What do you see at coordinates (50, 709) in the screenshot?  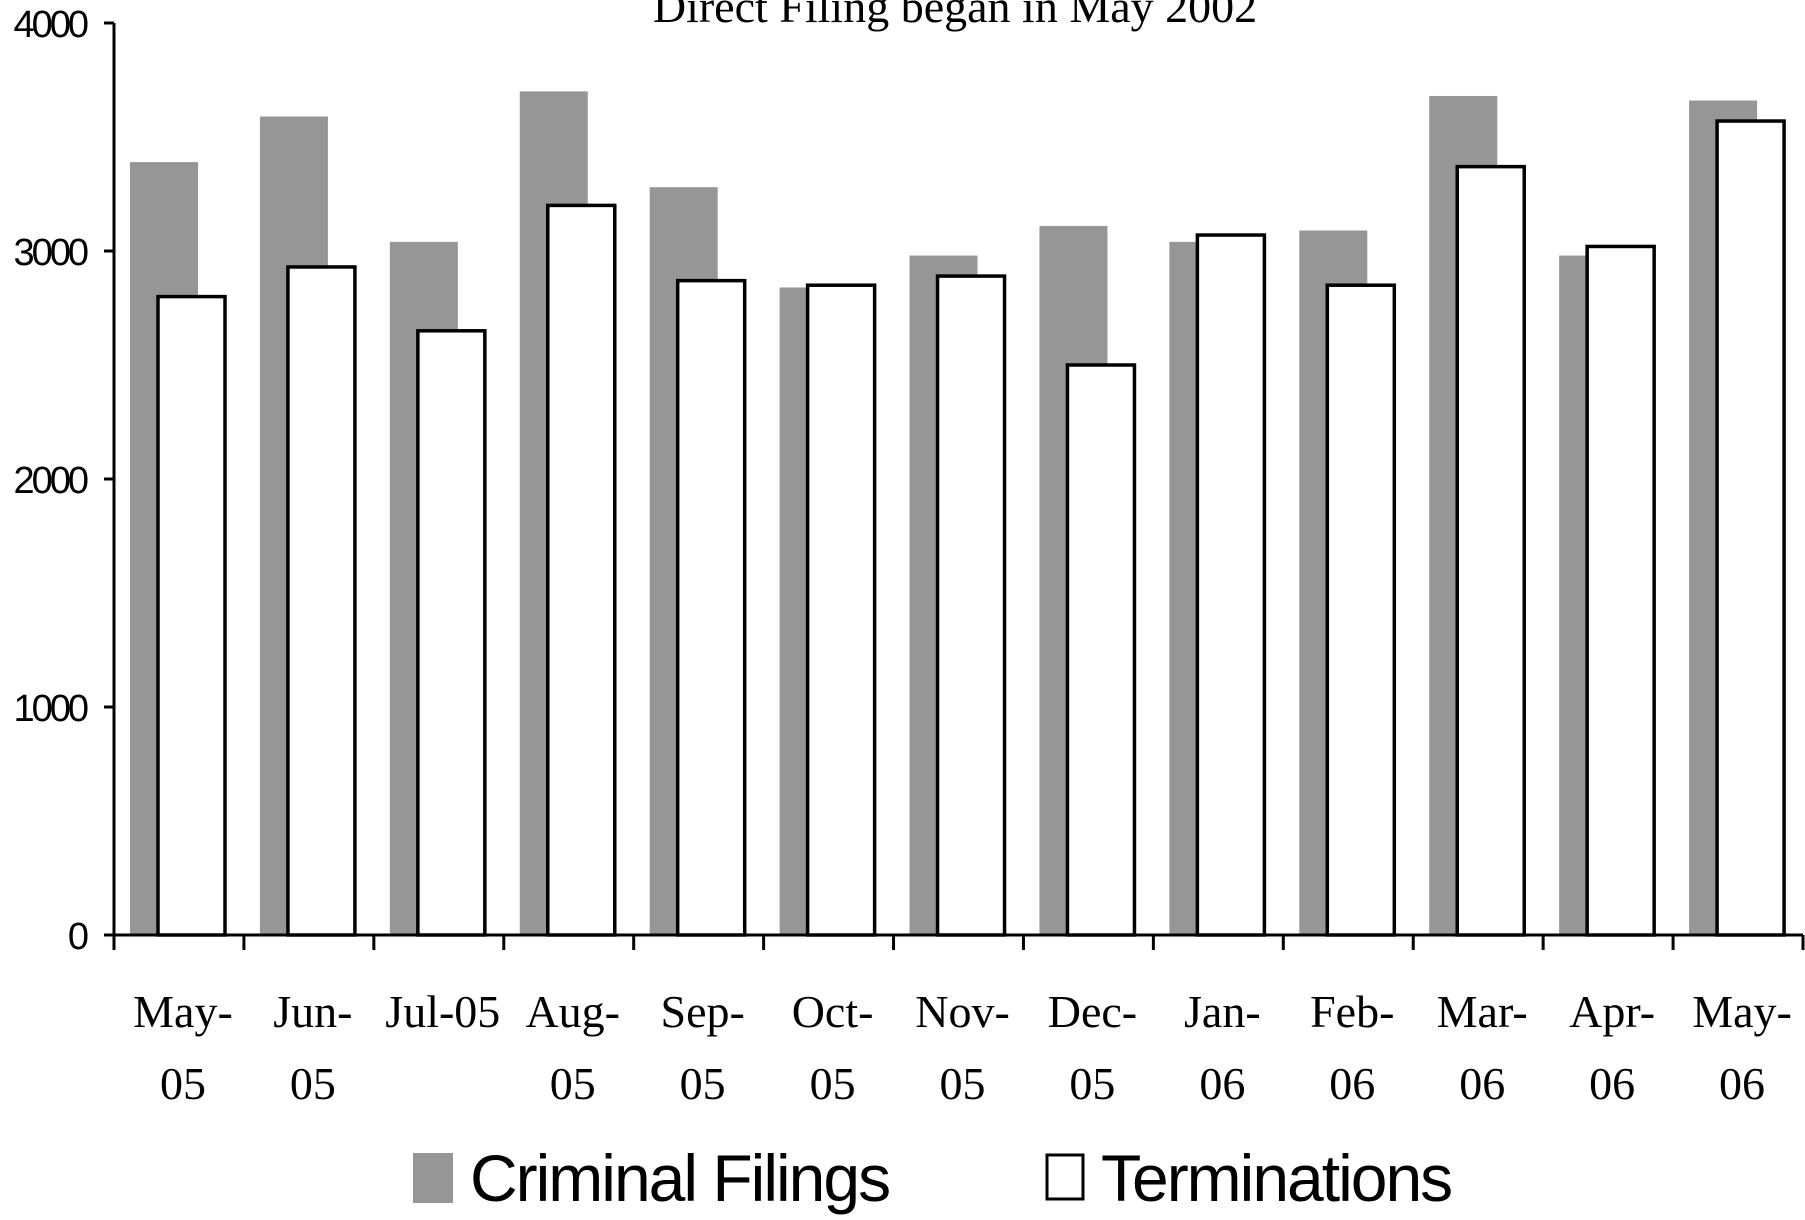 I see `y-tick-label: 1000` at bounding box center [50, 709].